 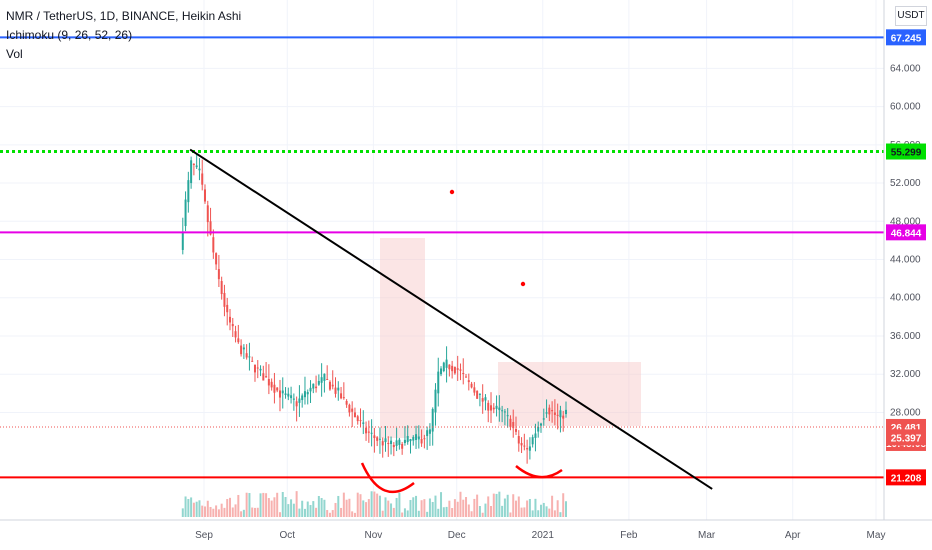 What do you see at coordinates (288, 535) in the screenshot?
I see `x-tick-label: Oct` at bounding box center [288, 535].